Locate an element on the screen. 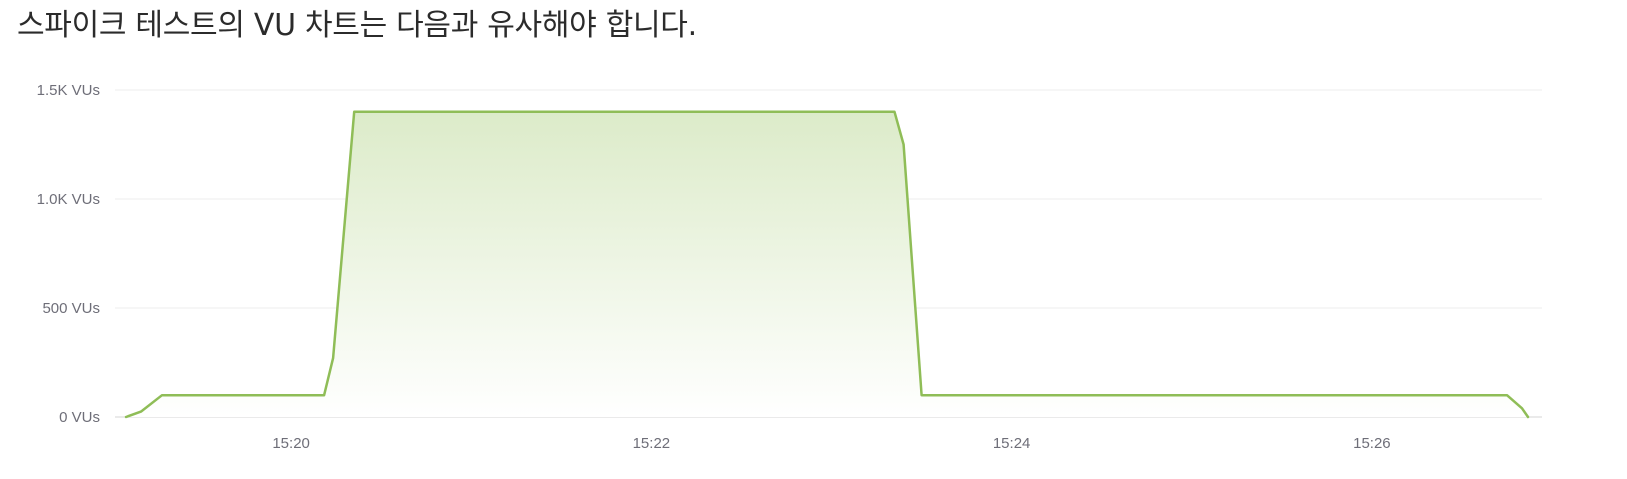  y-tick-label: 500 VUs is located at coordinates (71, 308).